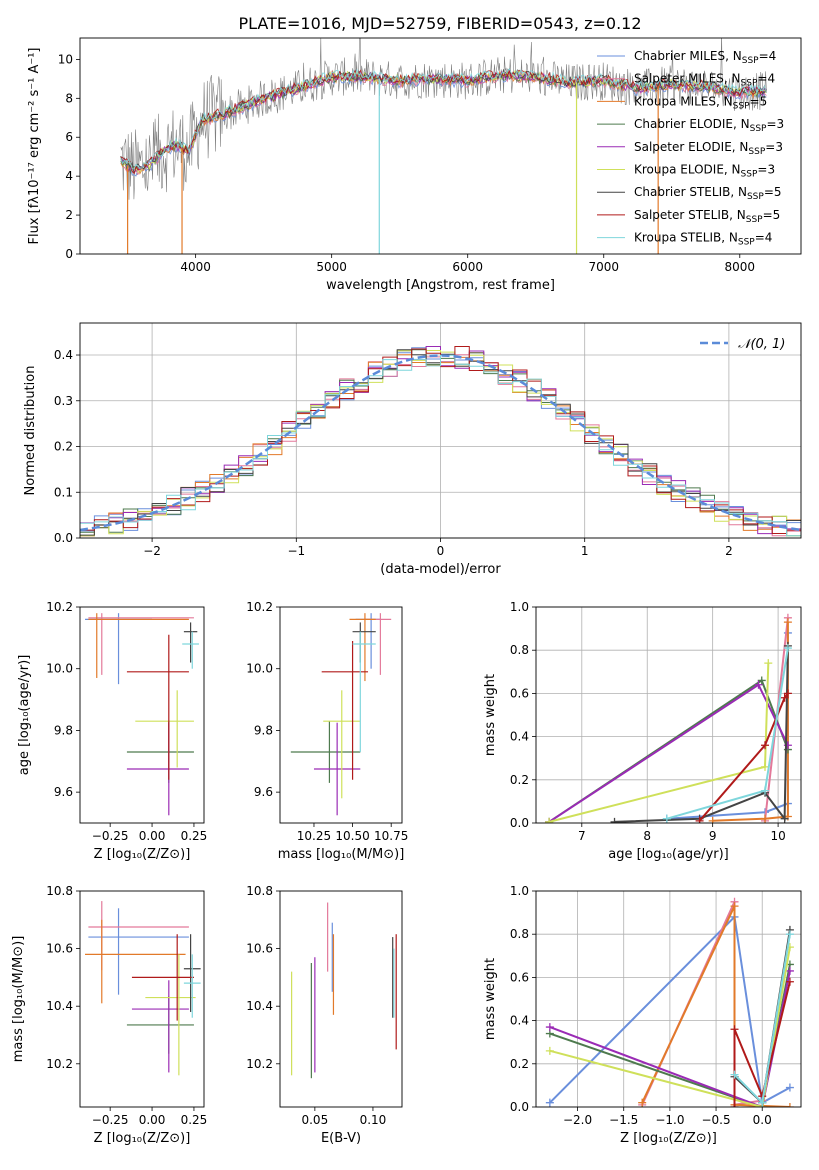 The image size is (819, 1170). I want to click on y-tick-label: 0.3, so click(63, 401).